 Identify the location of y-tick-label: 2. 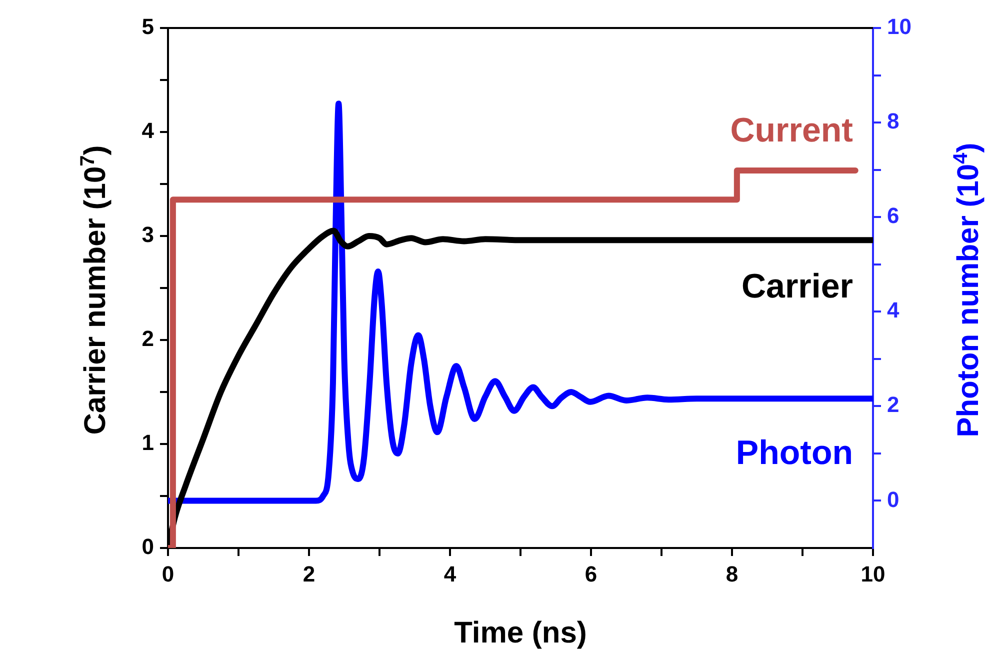
(148, 339).